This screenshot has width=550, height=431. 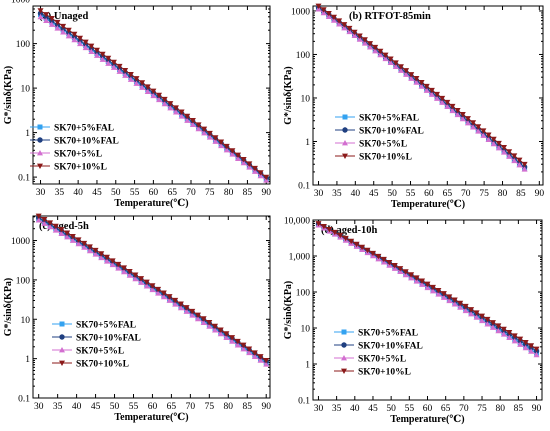 I want to click on y-tick-label: 0.1, so click(x=24, y=400).